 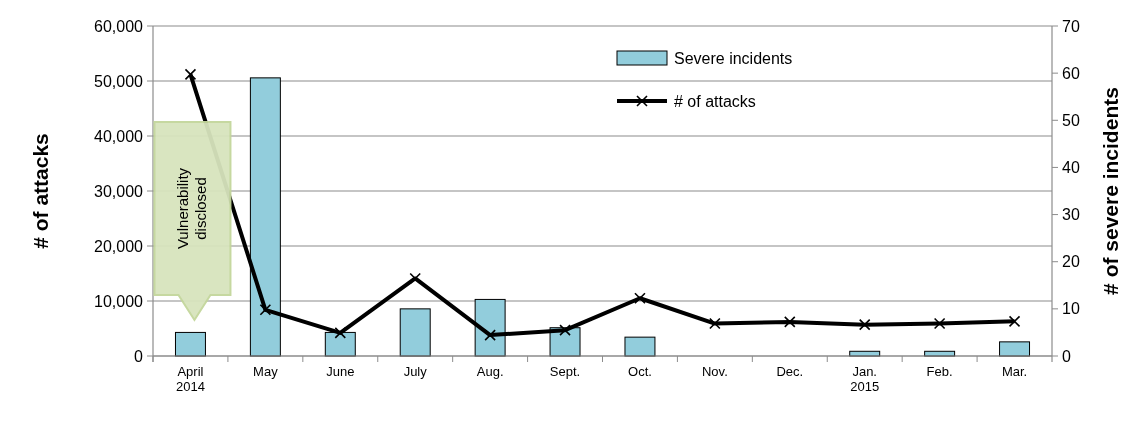 What do you see at coordinates (1071, 215) in the screenshot?
I see `y2-tick-label: 30` at bounding box center [1071, 215].